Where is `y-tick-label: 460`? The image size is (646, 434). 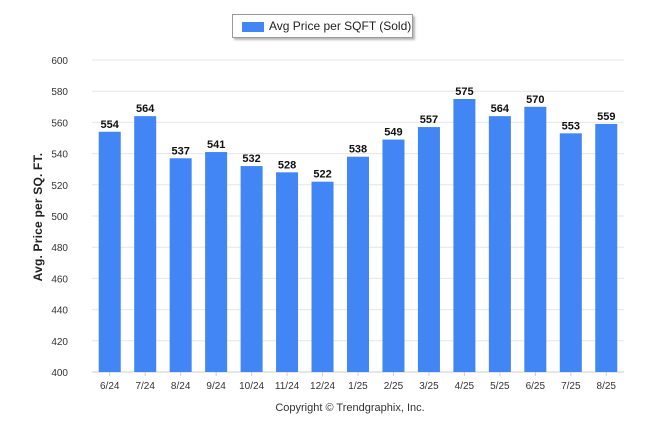
y-tick-label: 460 is located at coordinates (59, 279).